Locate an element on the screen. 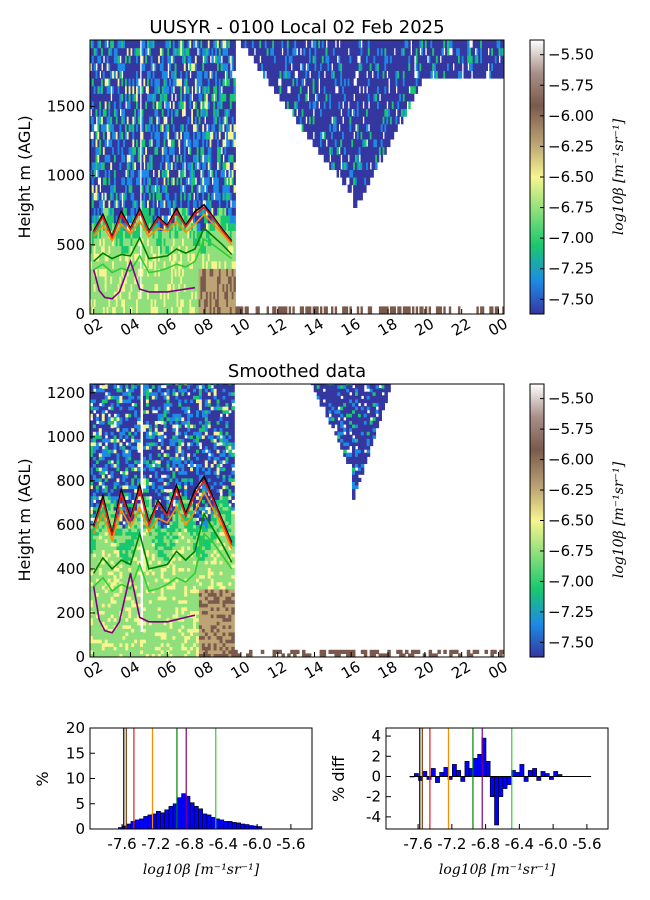 The image size is (650, 900). y-tick-label: 1500 is located at coordinates (66, 106).